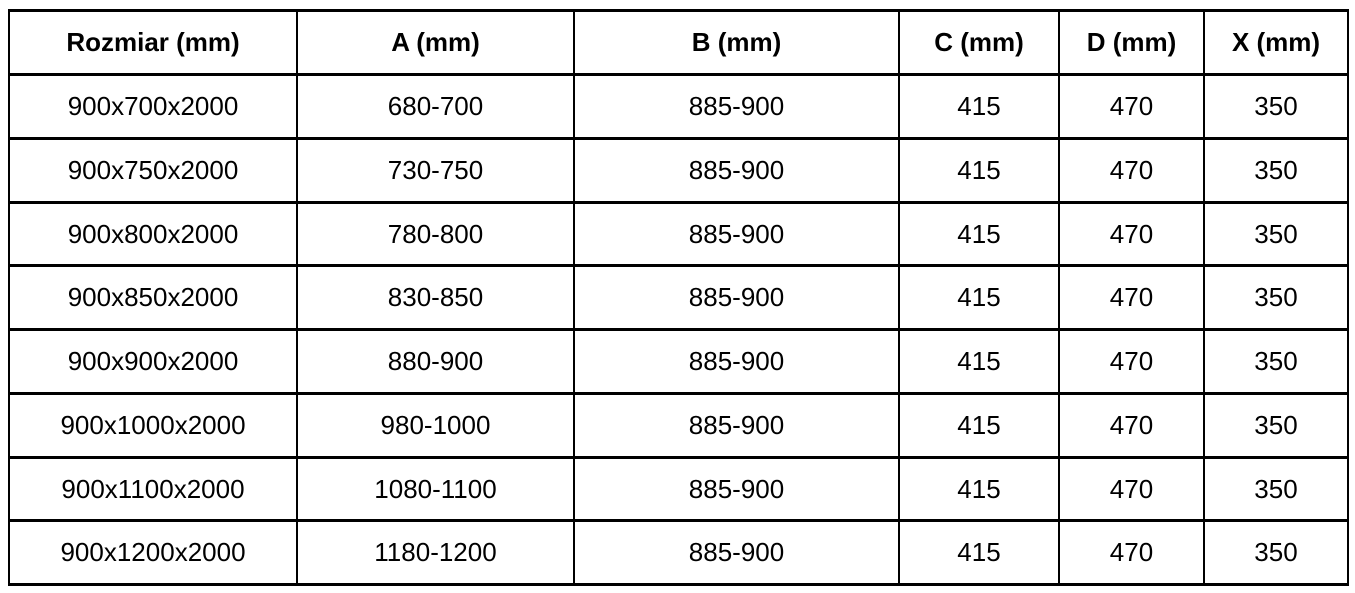  I want to click on table-row: 900x1000x2000 980-1000 885-900 415 470 350, so click(678, 425).